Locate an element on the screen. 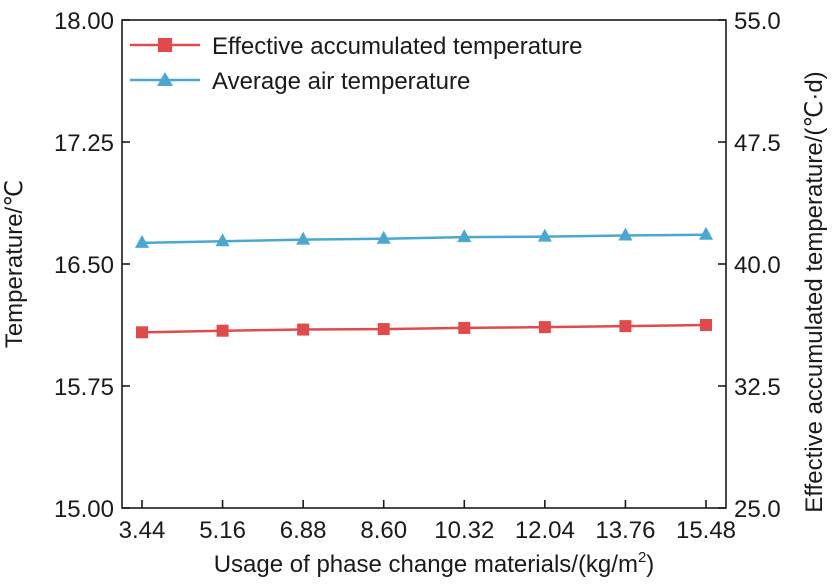 The image size is (833, 584). y-left-tick-label-1: 15.75 is located at coordinates (84, 387).